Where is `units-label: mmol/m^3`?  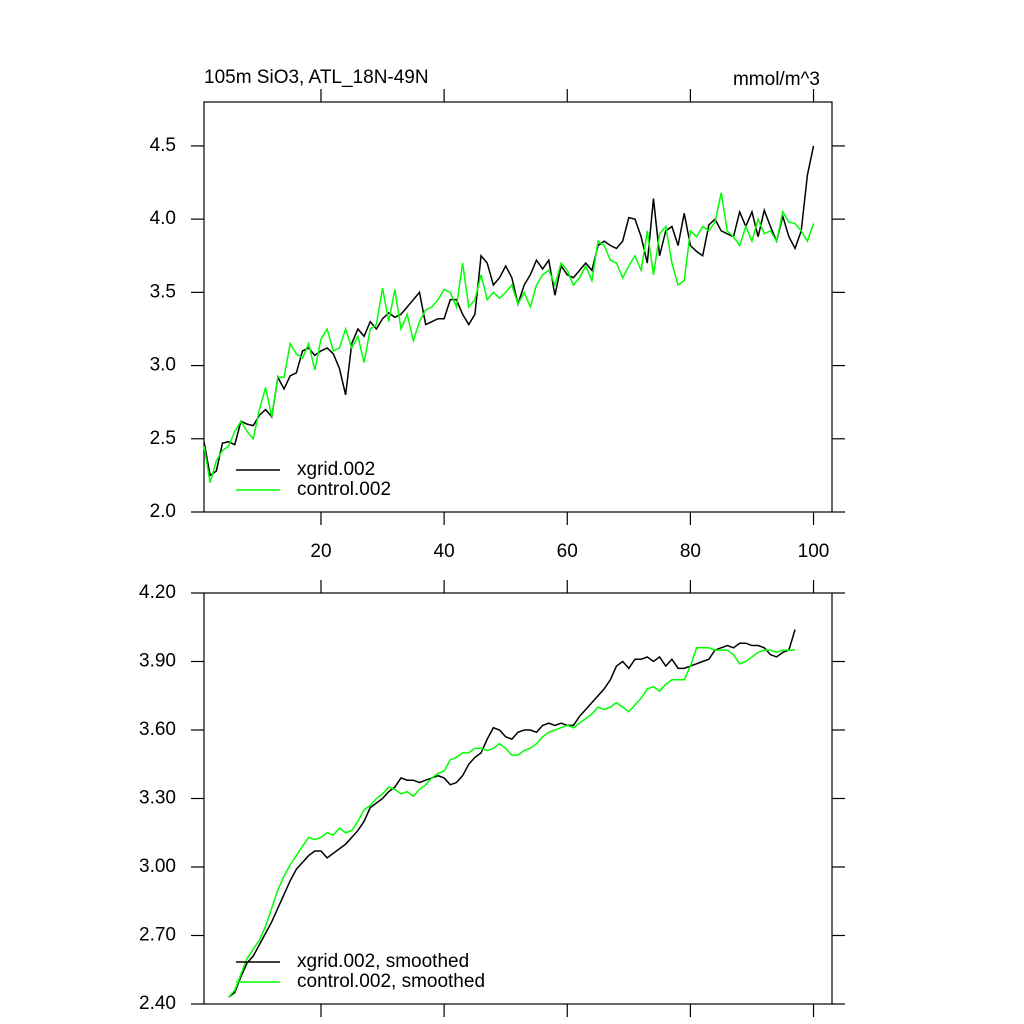 units-label: mmol/m^3 is located at coordinates (776, 79).